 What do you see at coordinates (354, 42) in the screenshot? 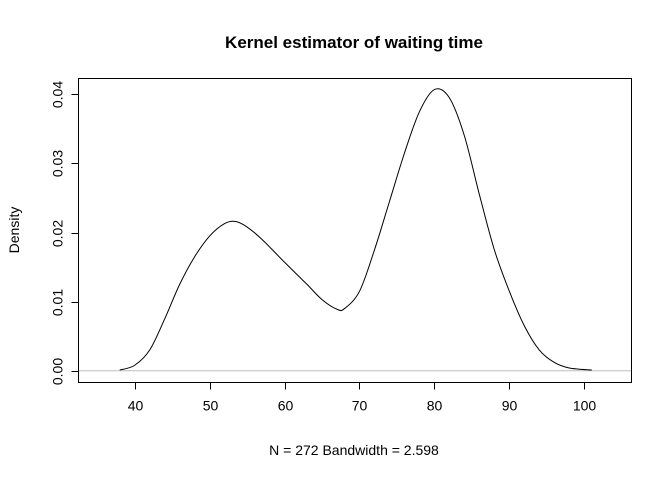
I see `chart-title: Kernel estimator of waiting time` at bounding box center [354, 42].